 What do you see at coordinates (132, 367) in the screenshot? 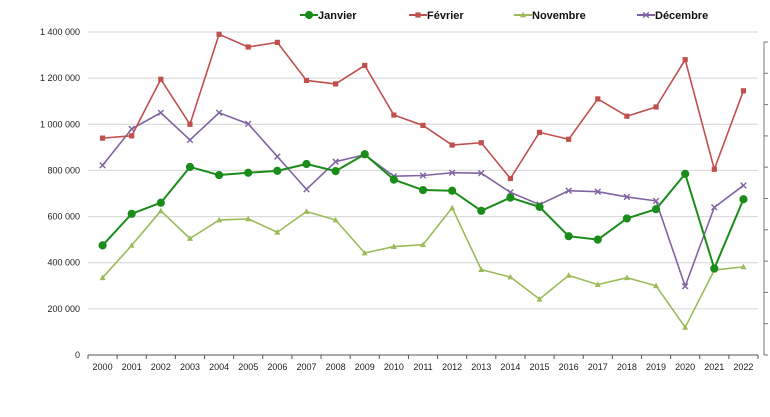
I see `x-tick-label: 2001` at bounding box center [132, 367].